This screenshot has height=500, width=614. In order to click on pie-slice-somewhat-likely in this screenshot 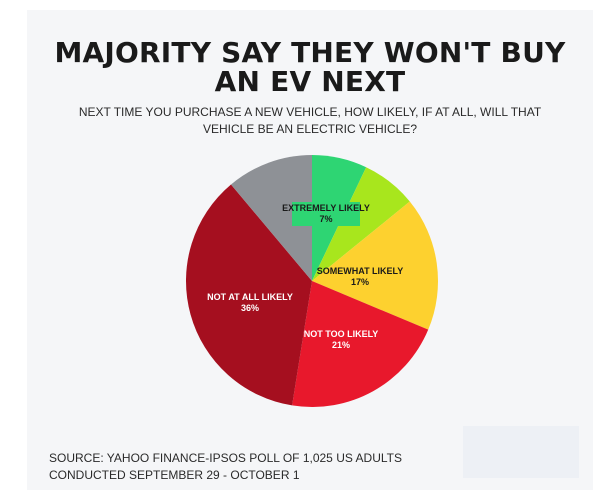, I will do `click(375, 265)`.